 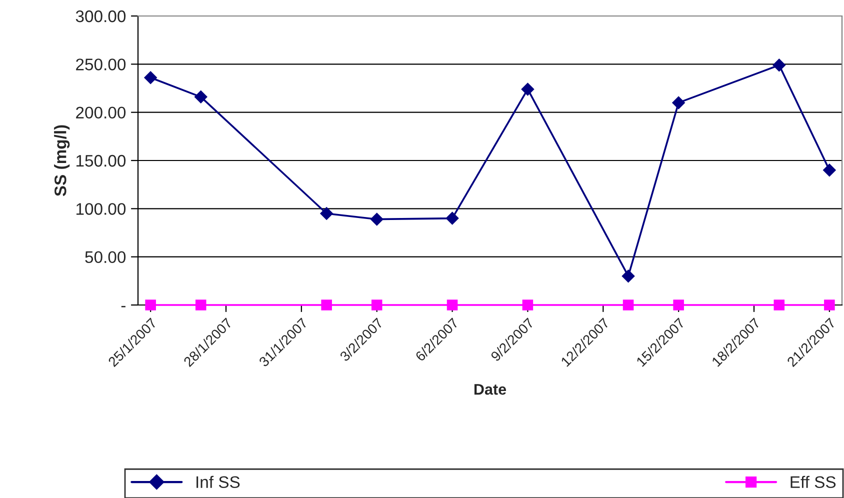 What do you see at coordinates (101, 160) in the screenshot?
I see `y-tick-label: 150.00` at bounding box center [101, 160].